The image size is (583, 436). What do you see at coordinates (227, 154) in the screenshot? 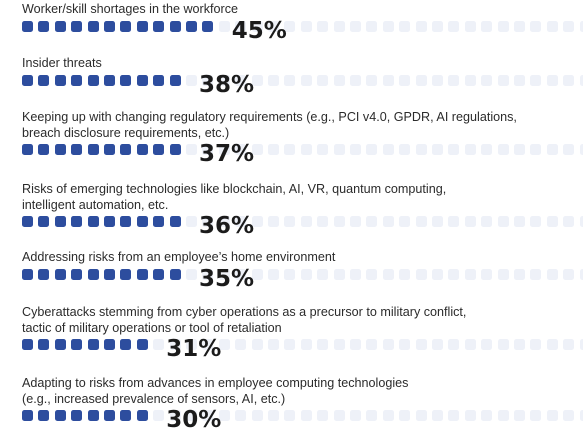
I see `value-label: 37%` at bounding box center [227, 154].